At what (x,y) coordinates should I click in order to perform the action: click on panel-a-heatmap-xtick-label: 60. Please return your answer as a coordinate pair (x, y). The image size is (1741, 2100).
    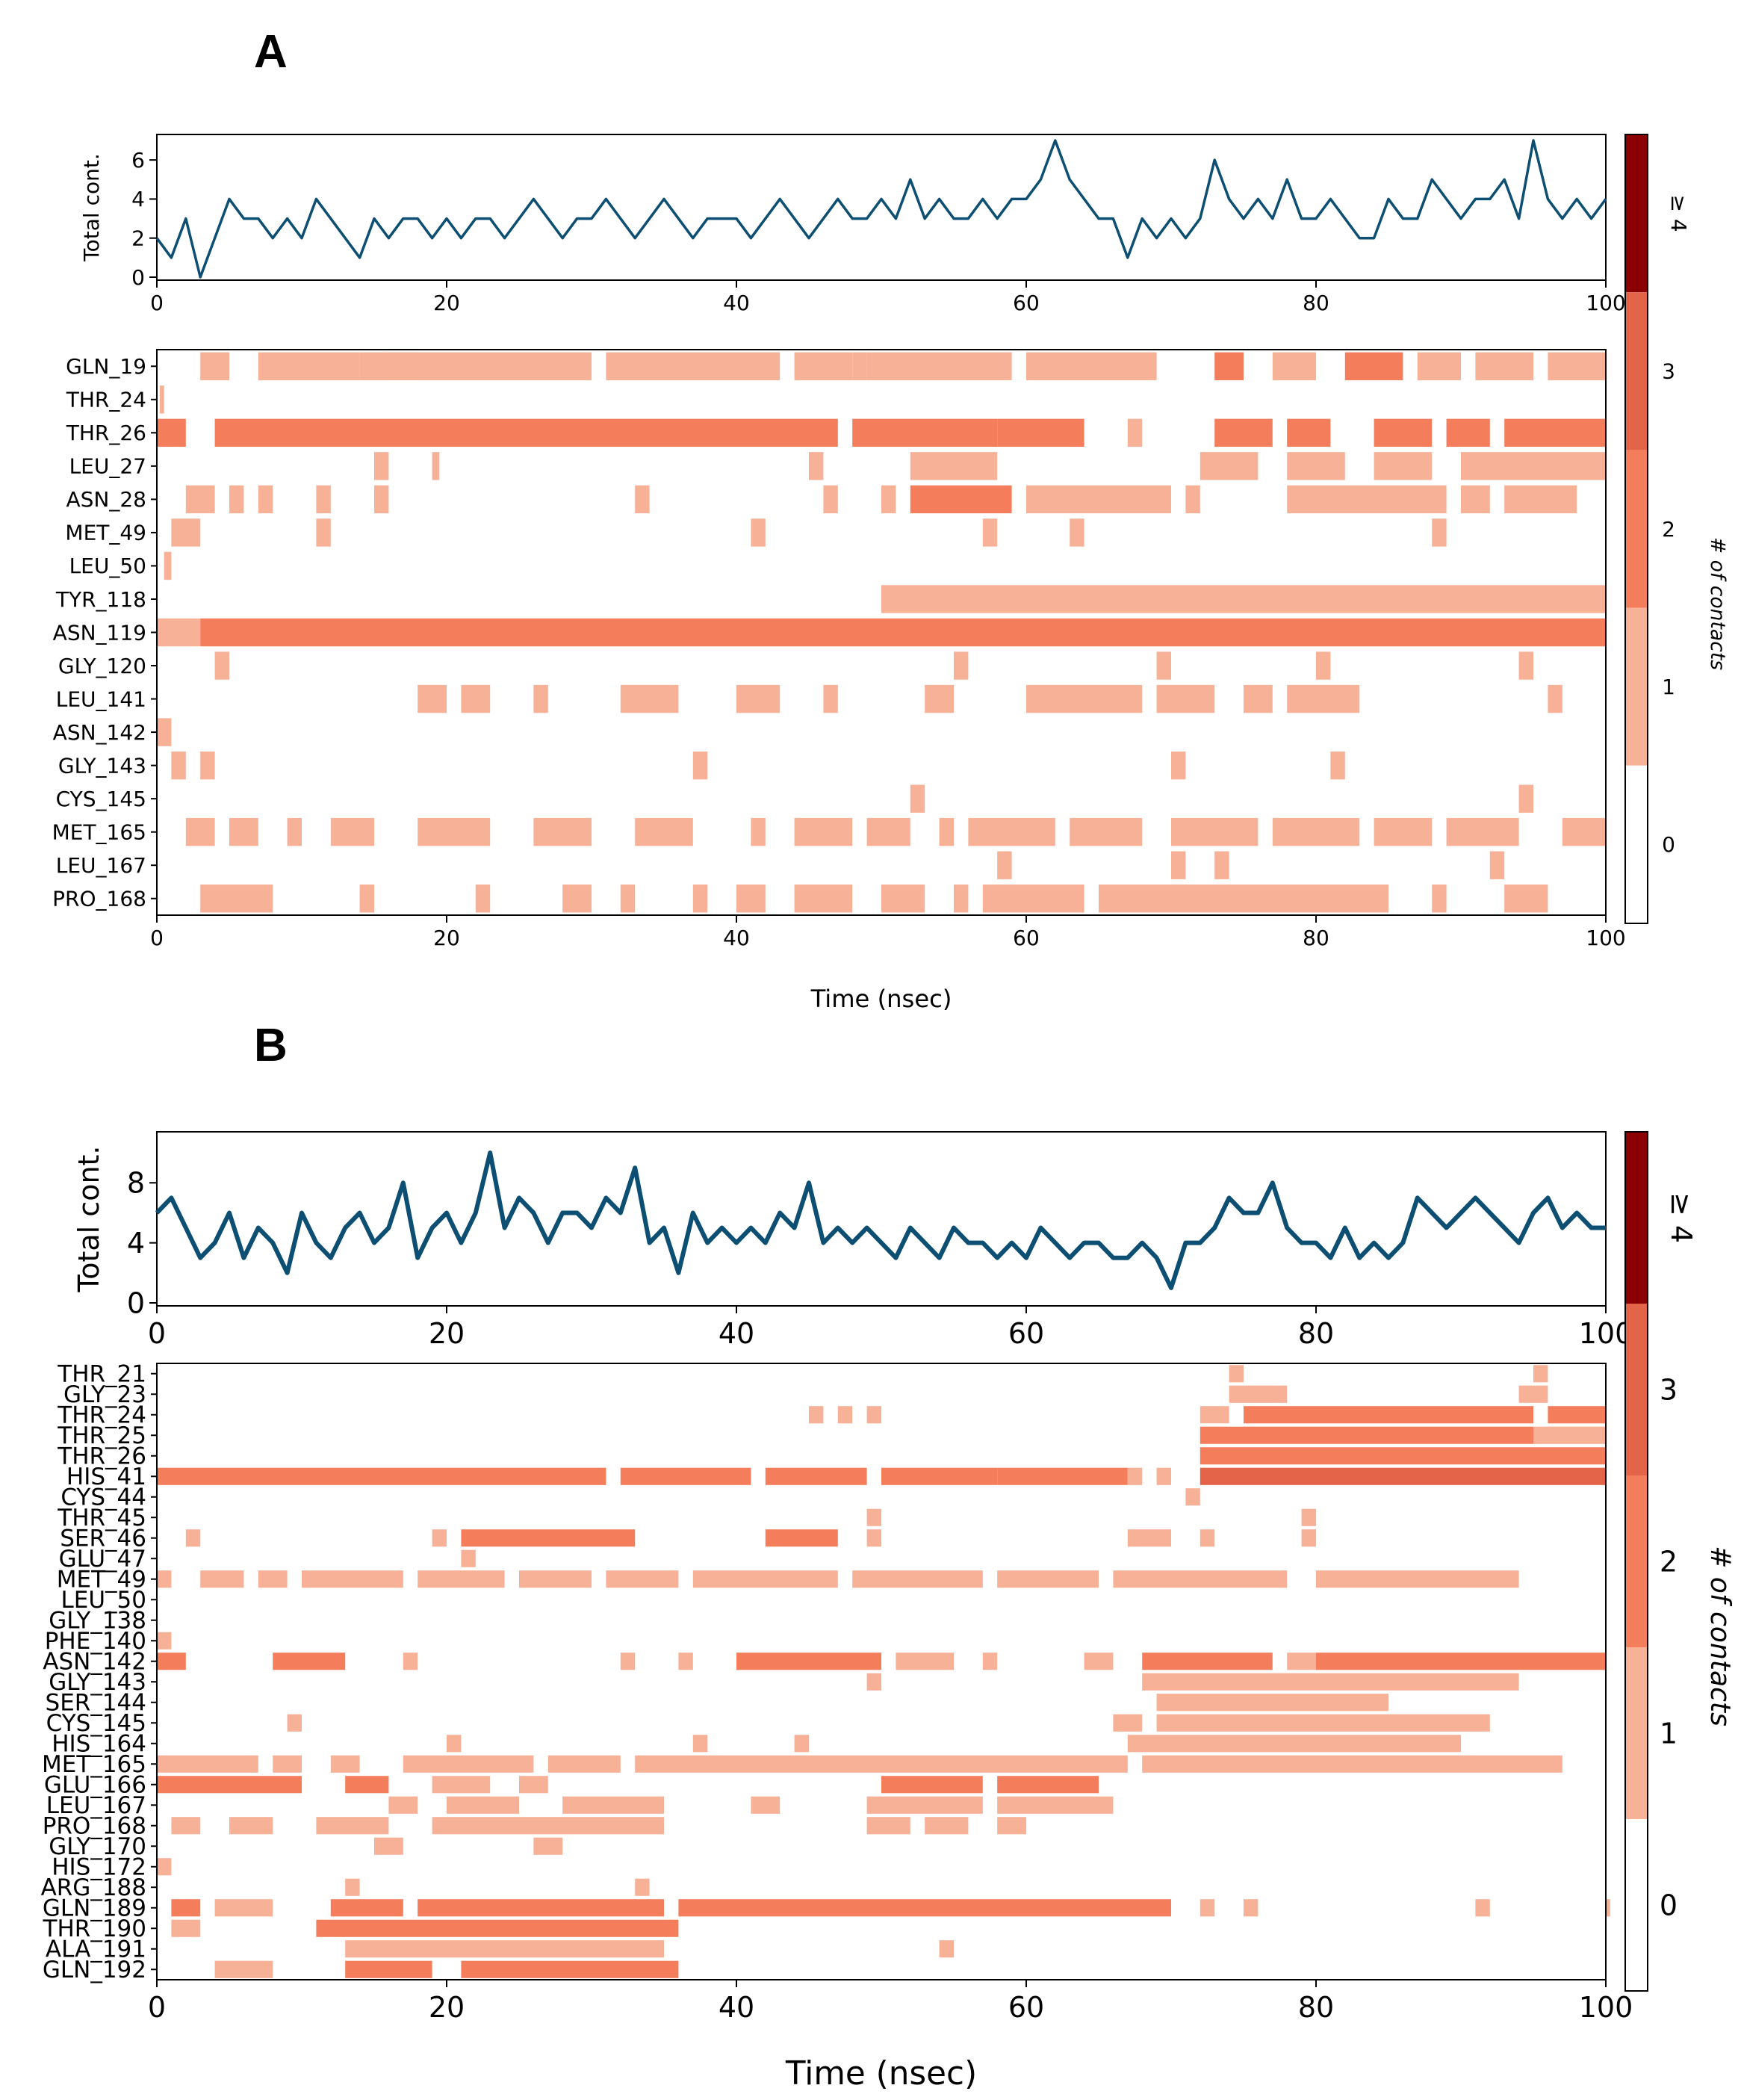
    Looking at the image, I should click on (1026, 938).